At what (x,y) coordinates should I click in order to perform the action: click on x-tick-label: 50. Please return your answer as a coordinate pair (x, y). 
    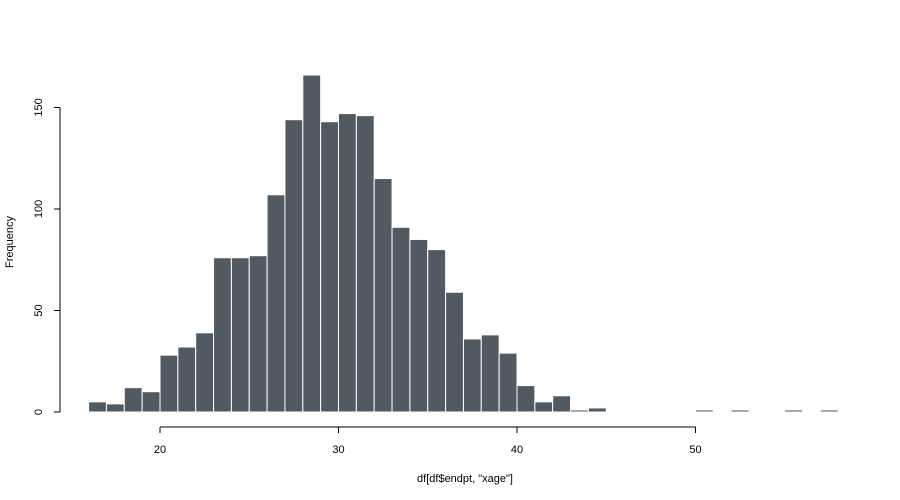
    Looking at the image, I should click on (695, 450).